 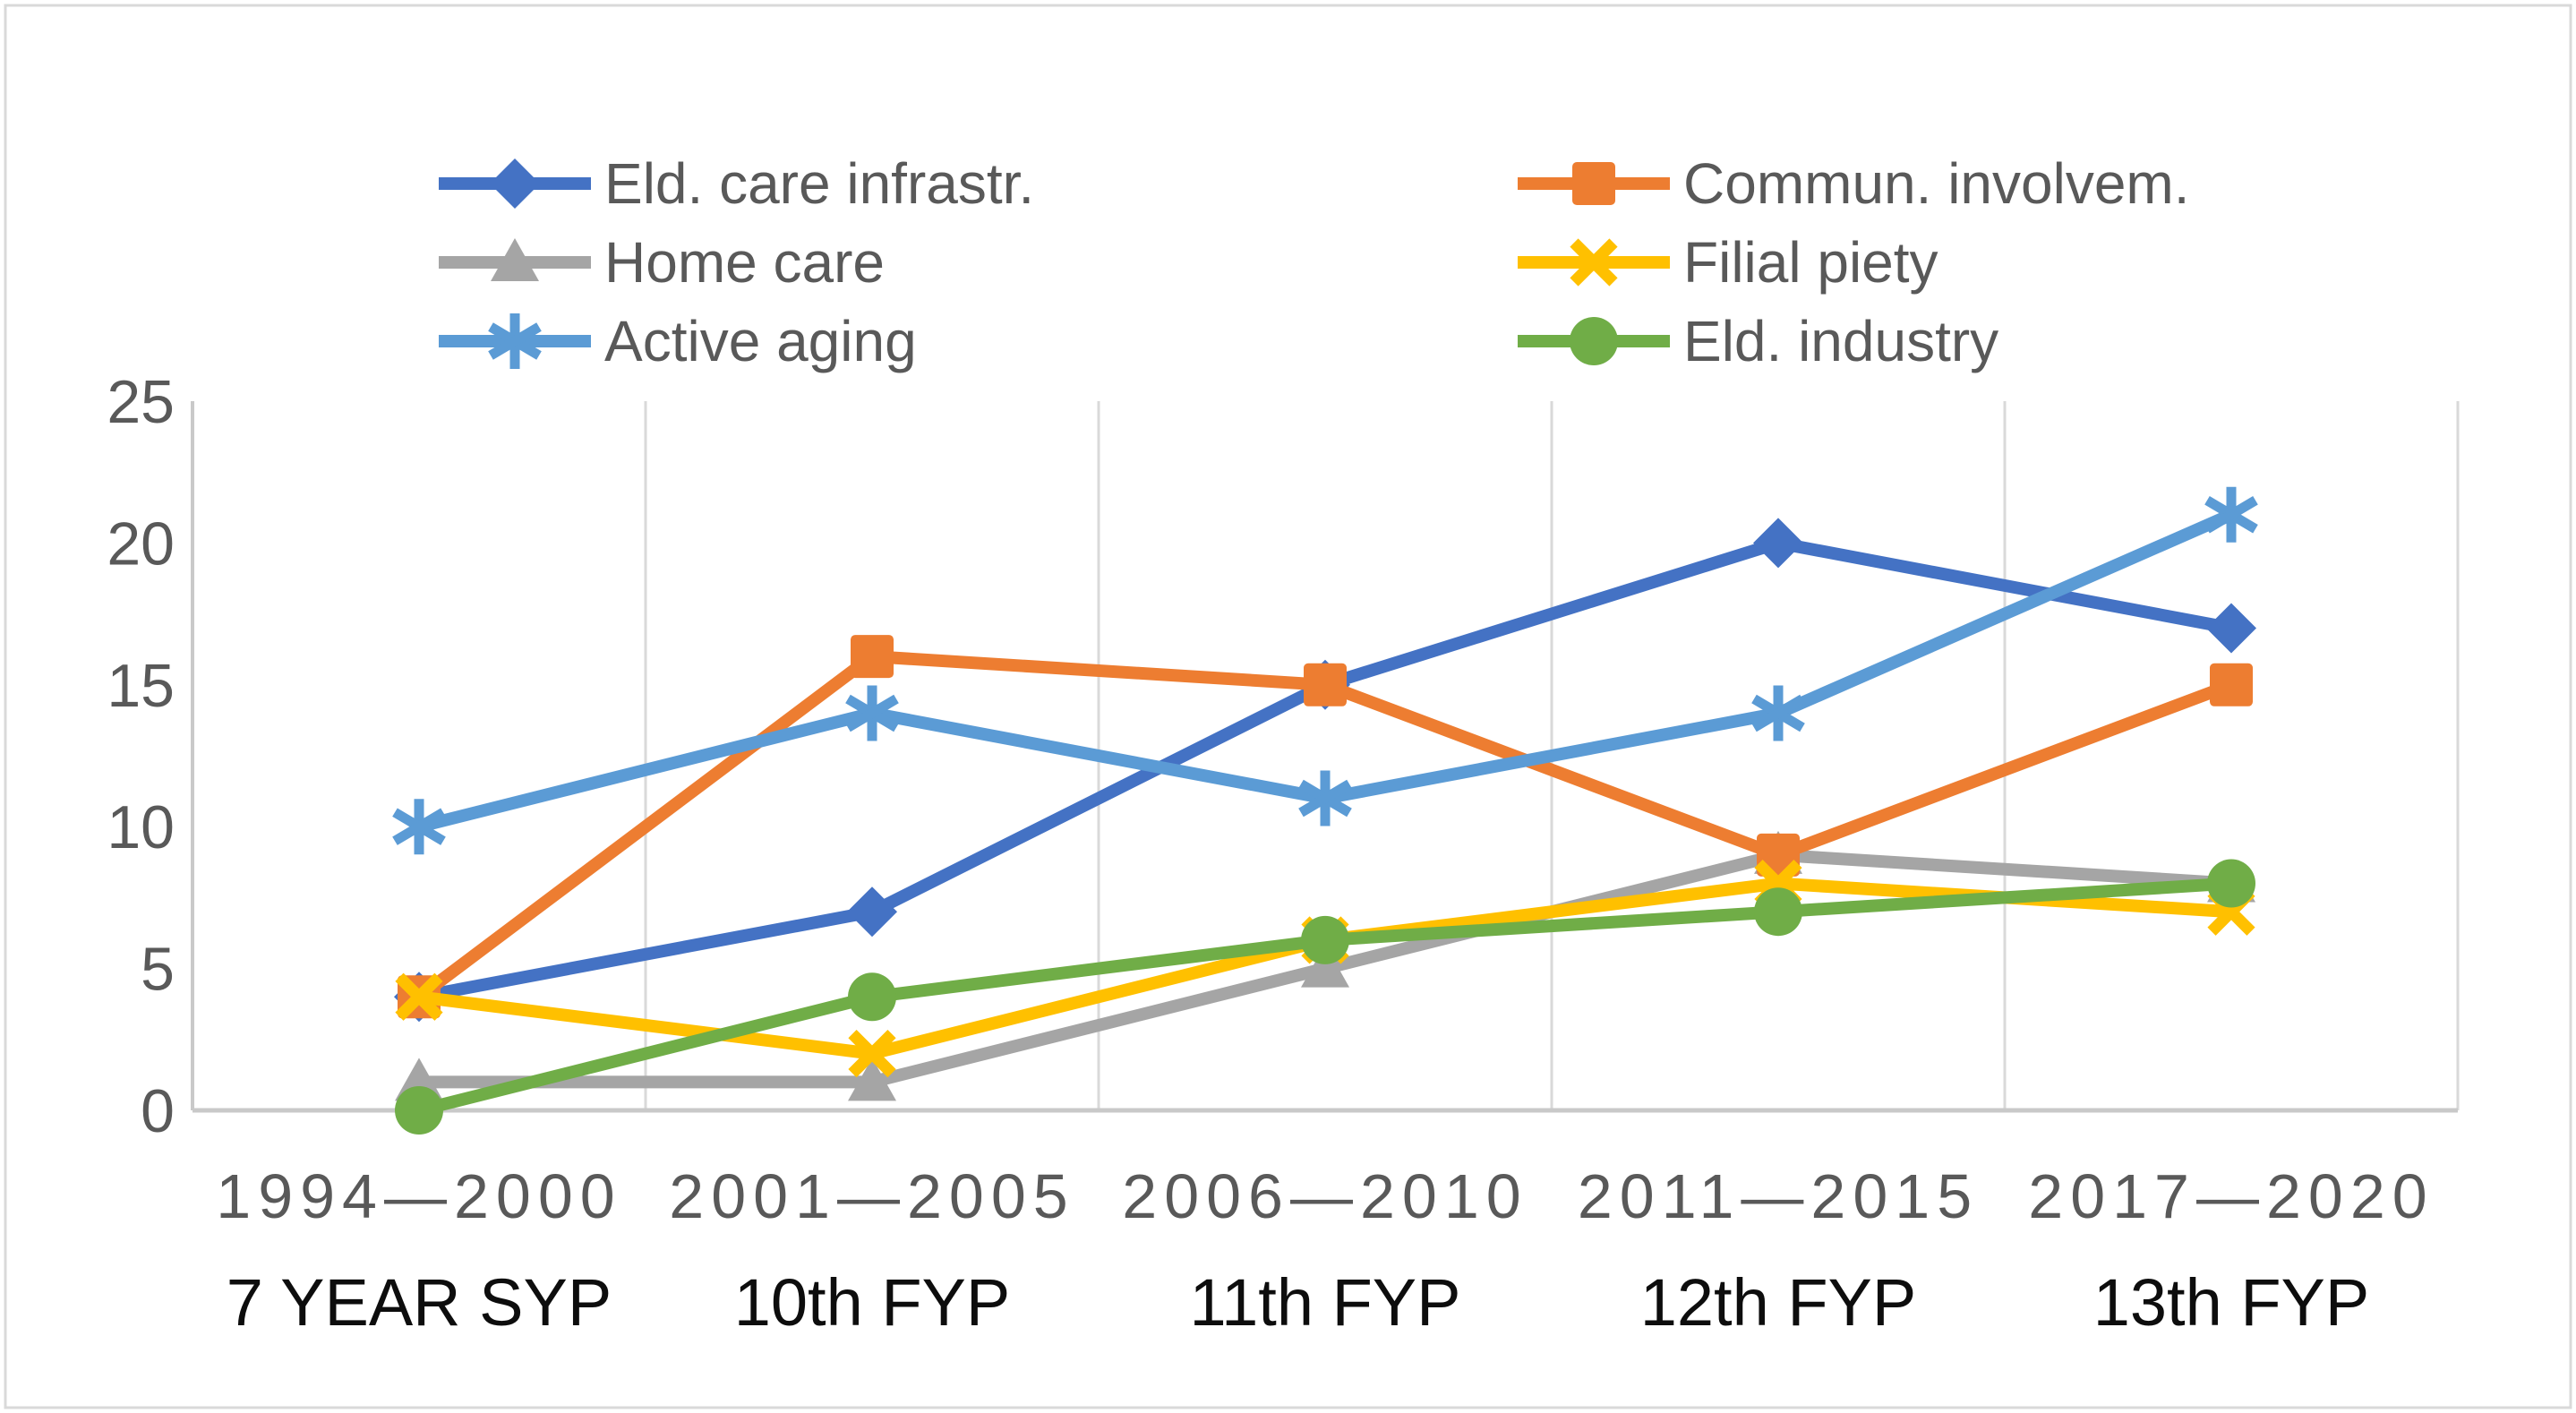 What do you see at coordinates (141, 544) in the screenshot?
I see `y-axis-tick-label: 20` at bounding box center [141, 544].